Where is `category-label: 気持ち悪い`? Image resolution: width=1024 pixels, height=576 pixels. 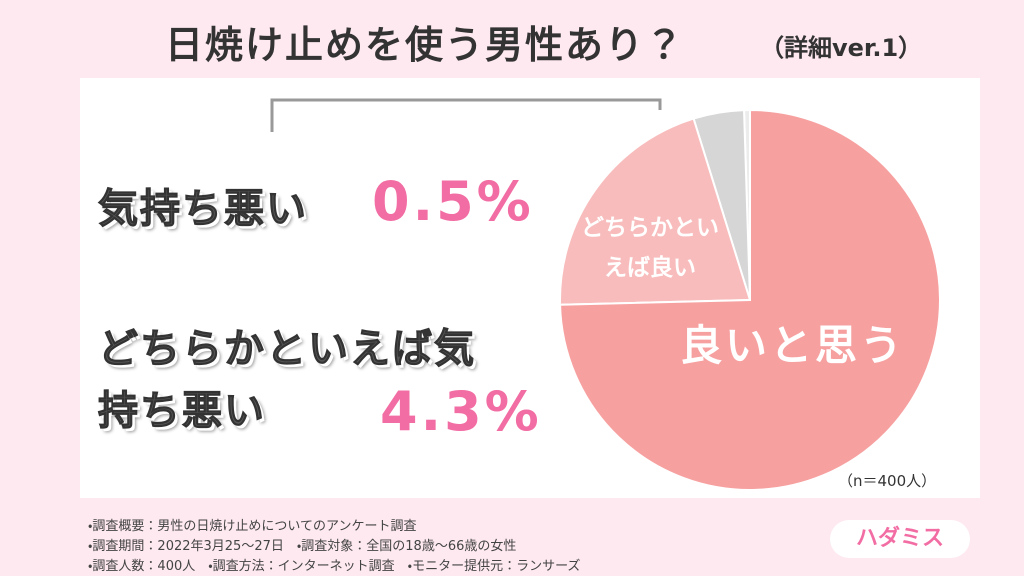 category-label: 気持ち悪い is located at coordinates (203, 209).